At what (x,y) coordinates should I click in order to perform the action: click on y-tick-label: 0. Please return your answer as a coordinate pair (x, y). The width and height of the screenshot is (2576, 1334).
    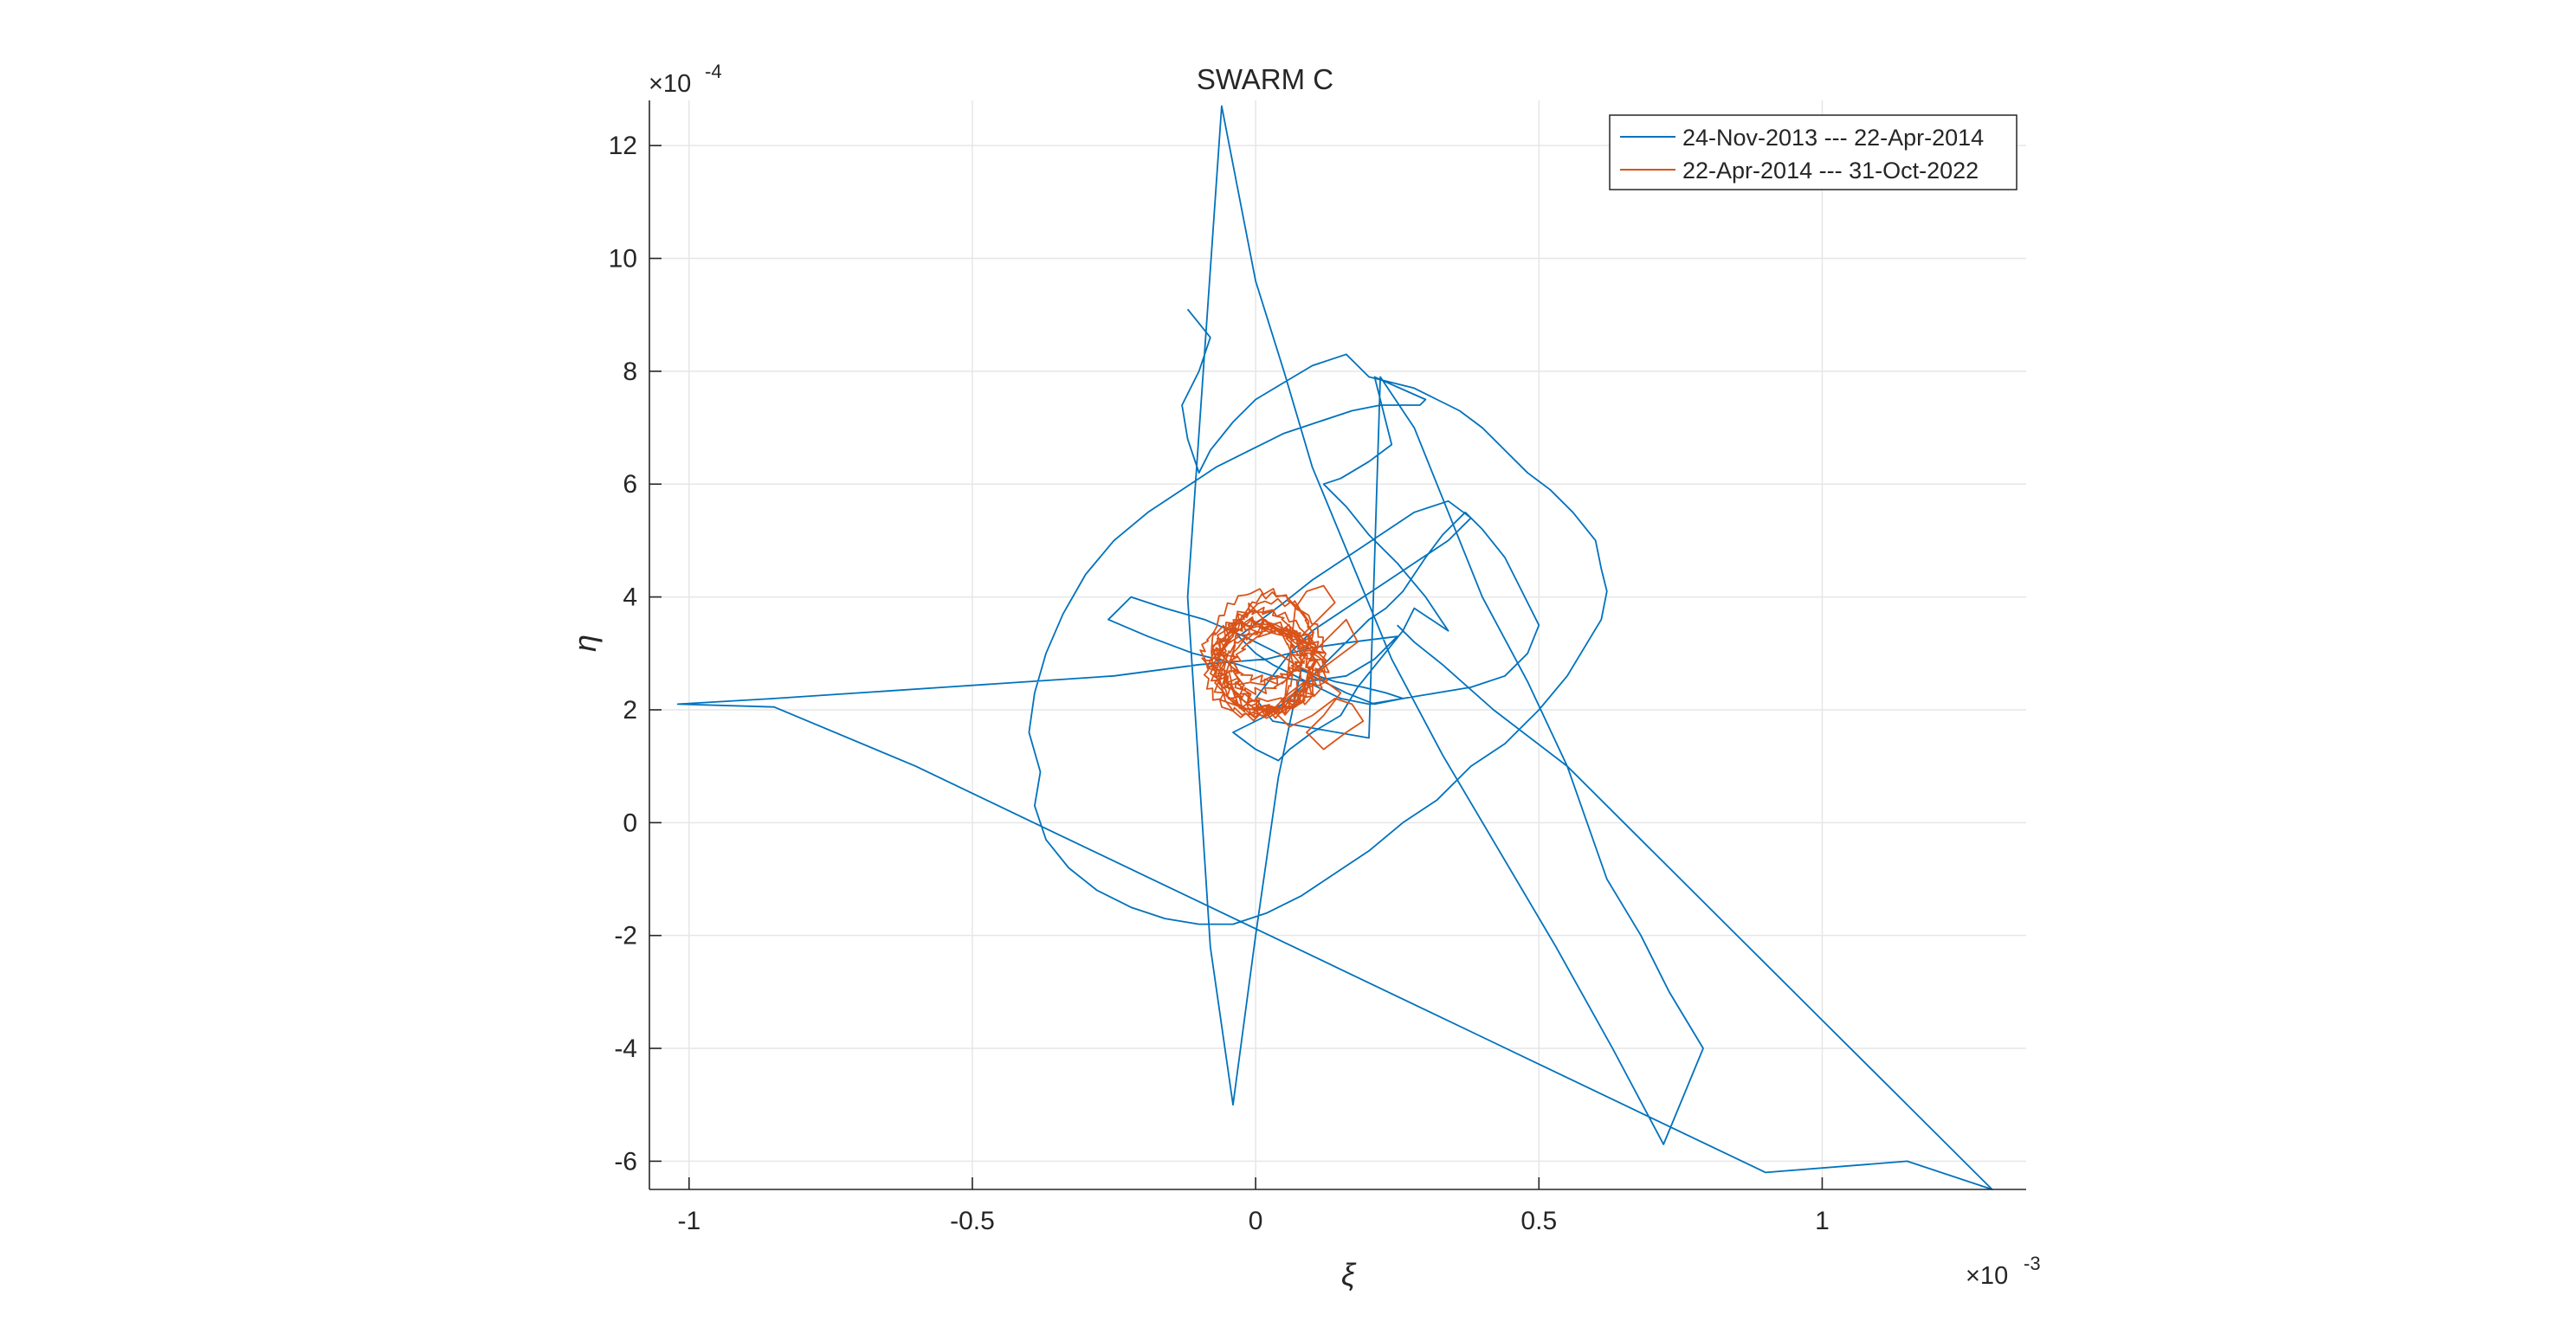
    Looking at the image, I should click on (630, 823).